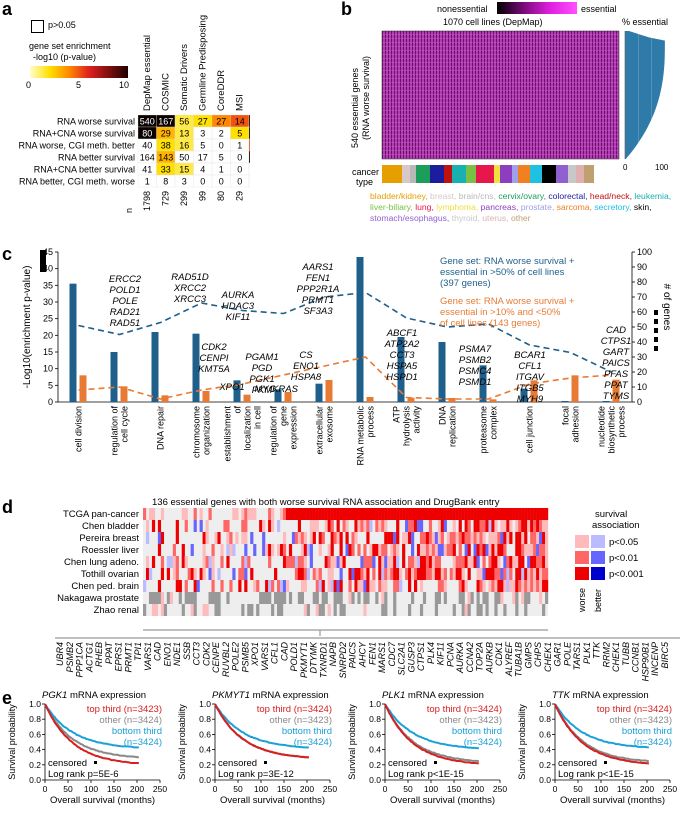 The width and height of the screenshot is (685, 825). What do you see at coordinates (475, 349) in the screenshot?
I see `gene-annotation: PSMA7` at bounding box center [475, 349].